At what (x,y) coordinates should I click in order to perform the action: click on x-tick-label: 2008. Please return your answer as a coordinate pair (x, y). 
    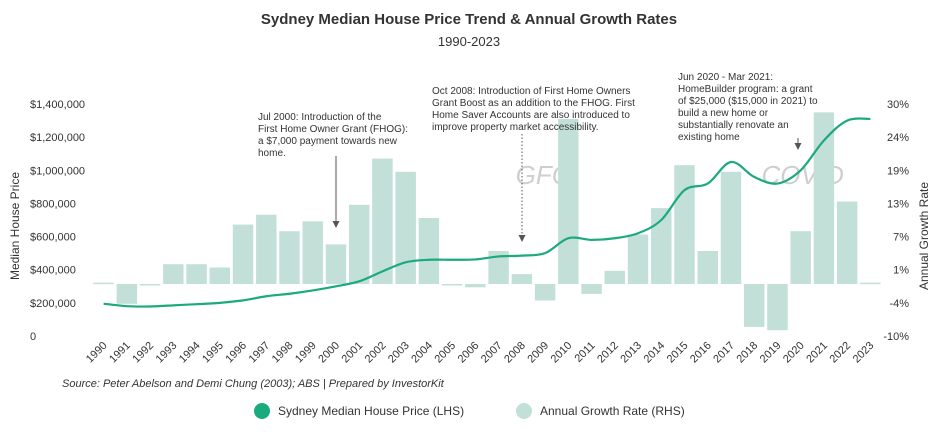
    Looking at the image, I should click on (515, 353).